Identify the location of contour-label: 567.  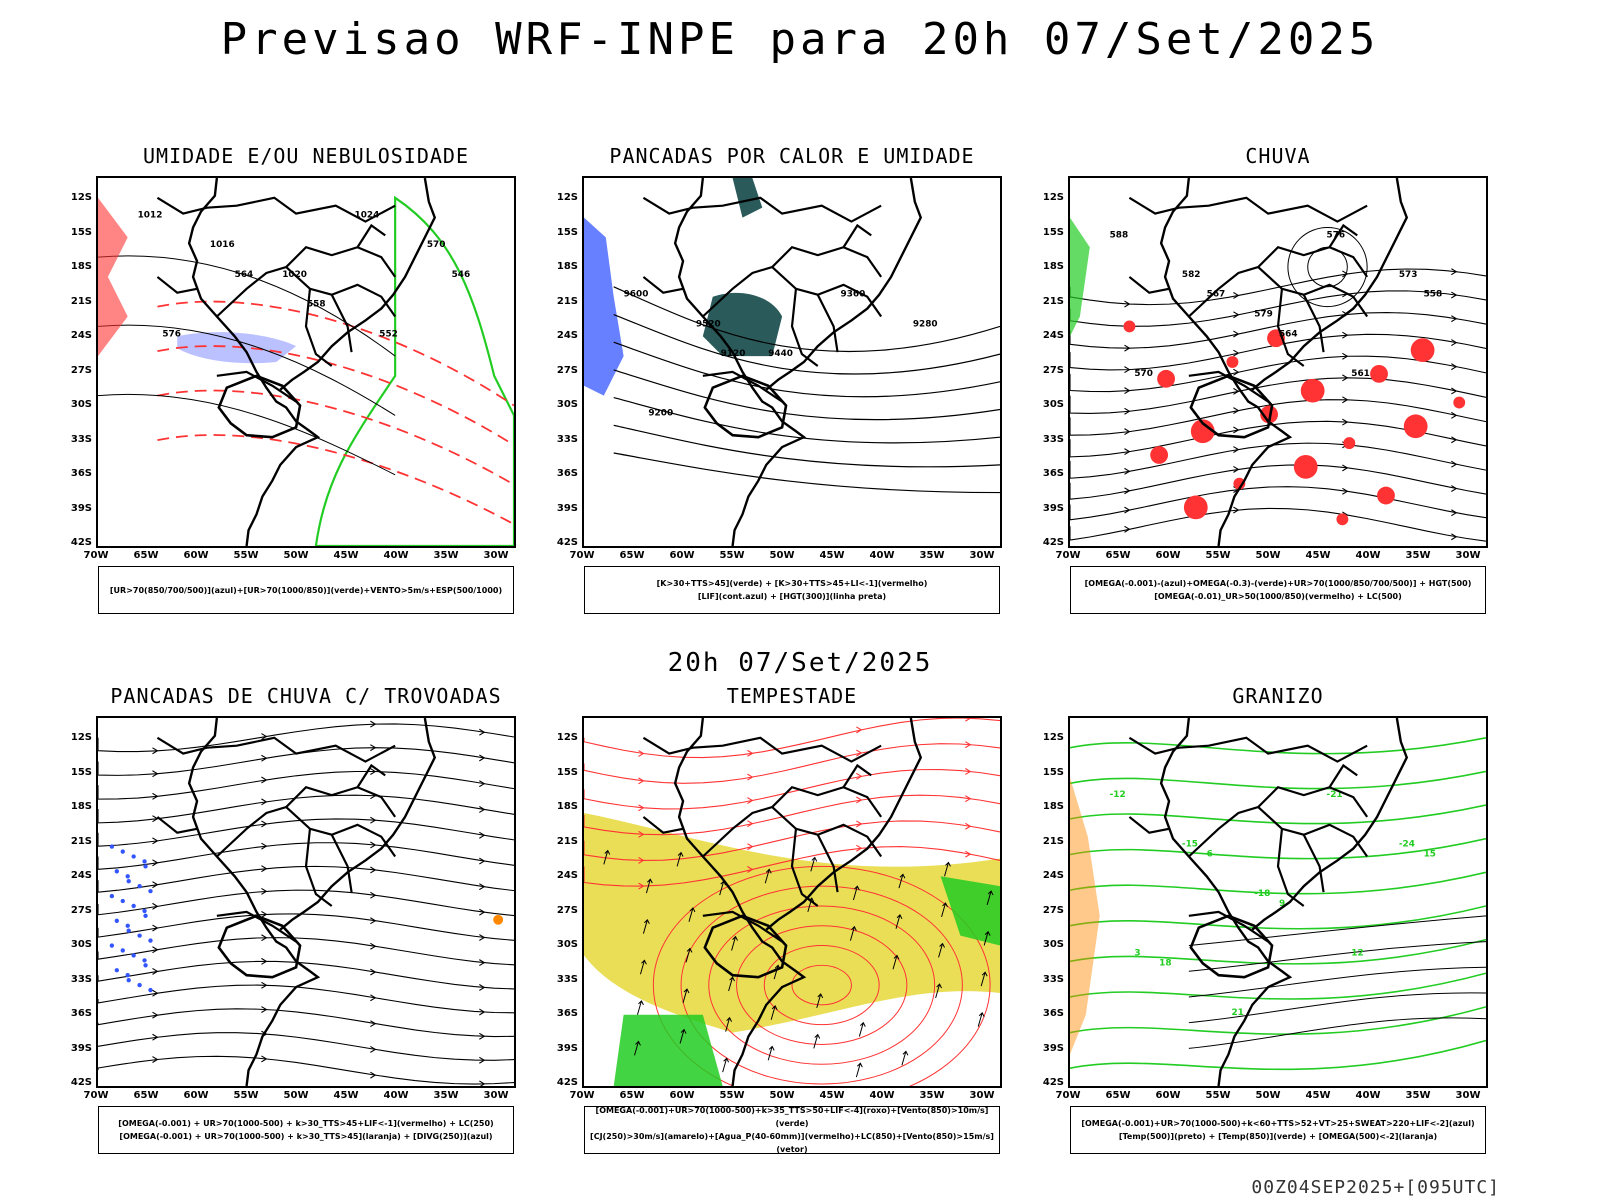
(1216, 295).